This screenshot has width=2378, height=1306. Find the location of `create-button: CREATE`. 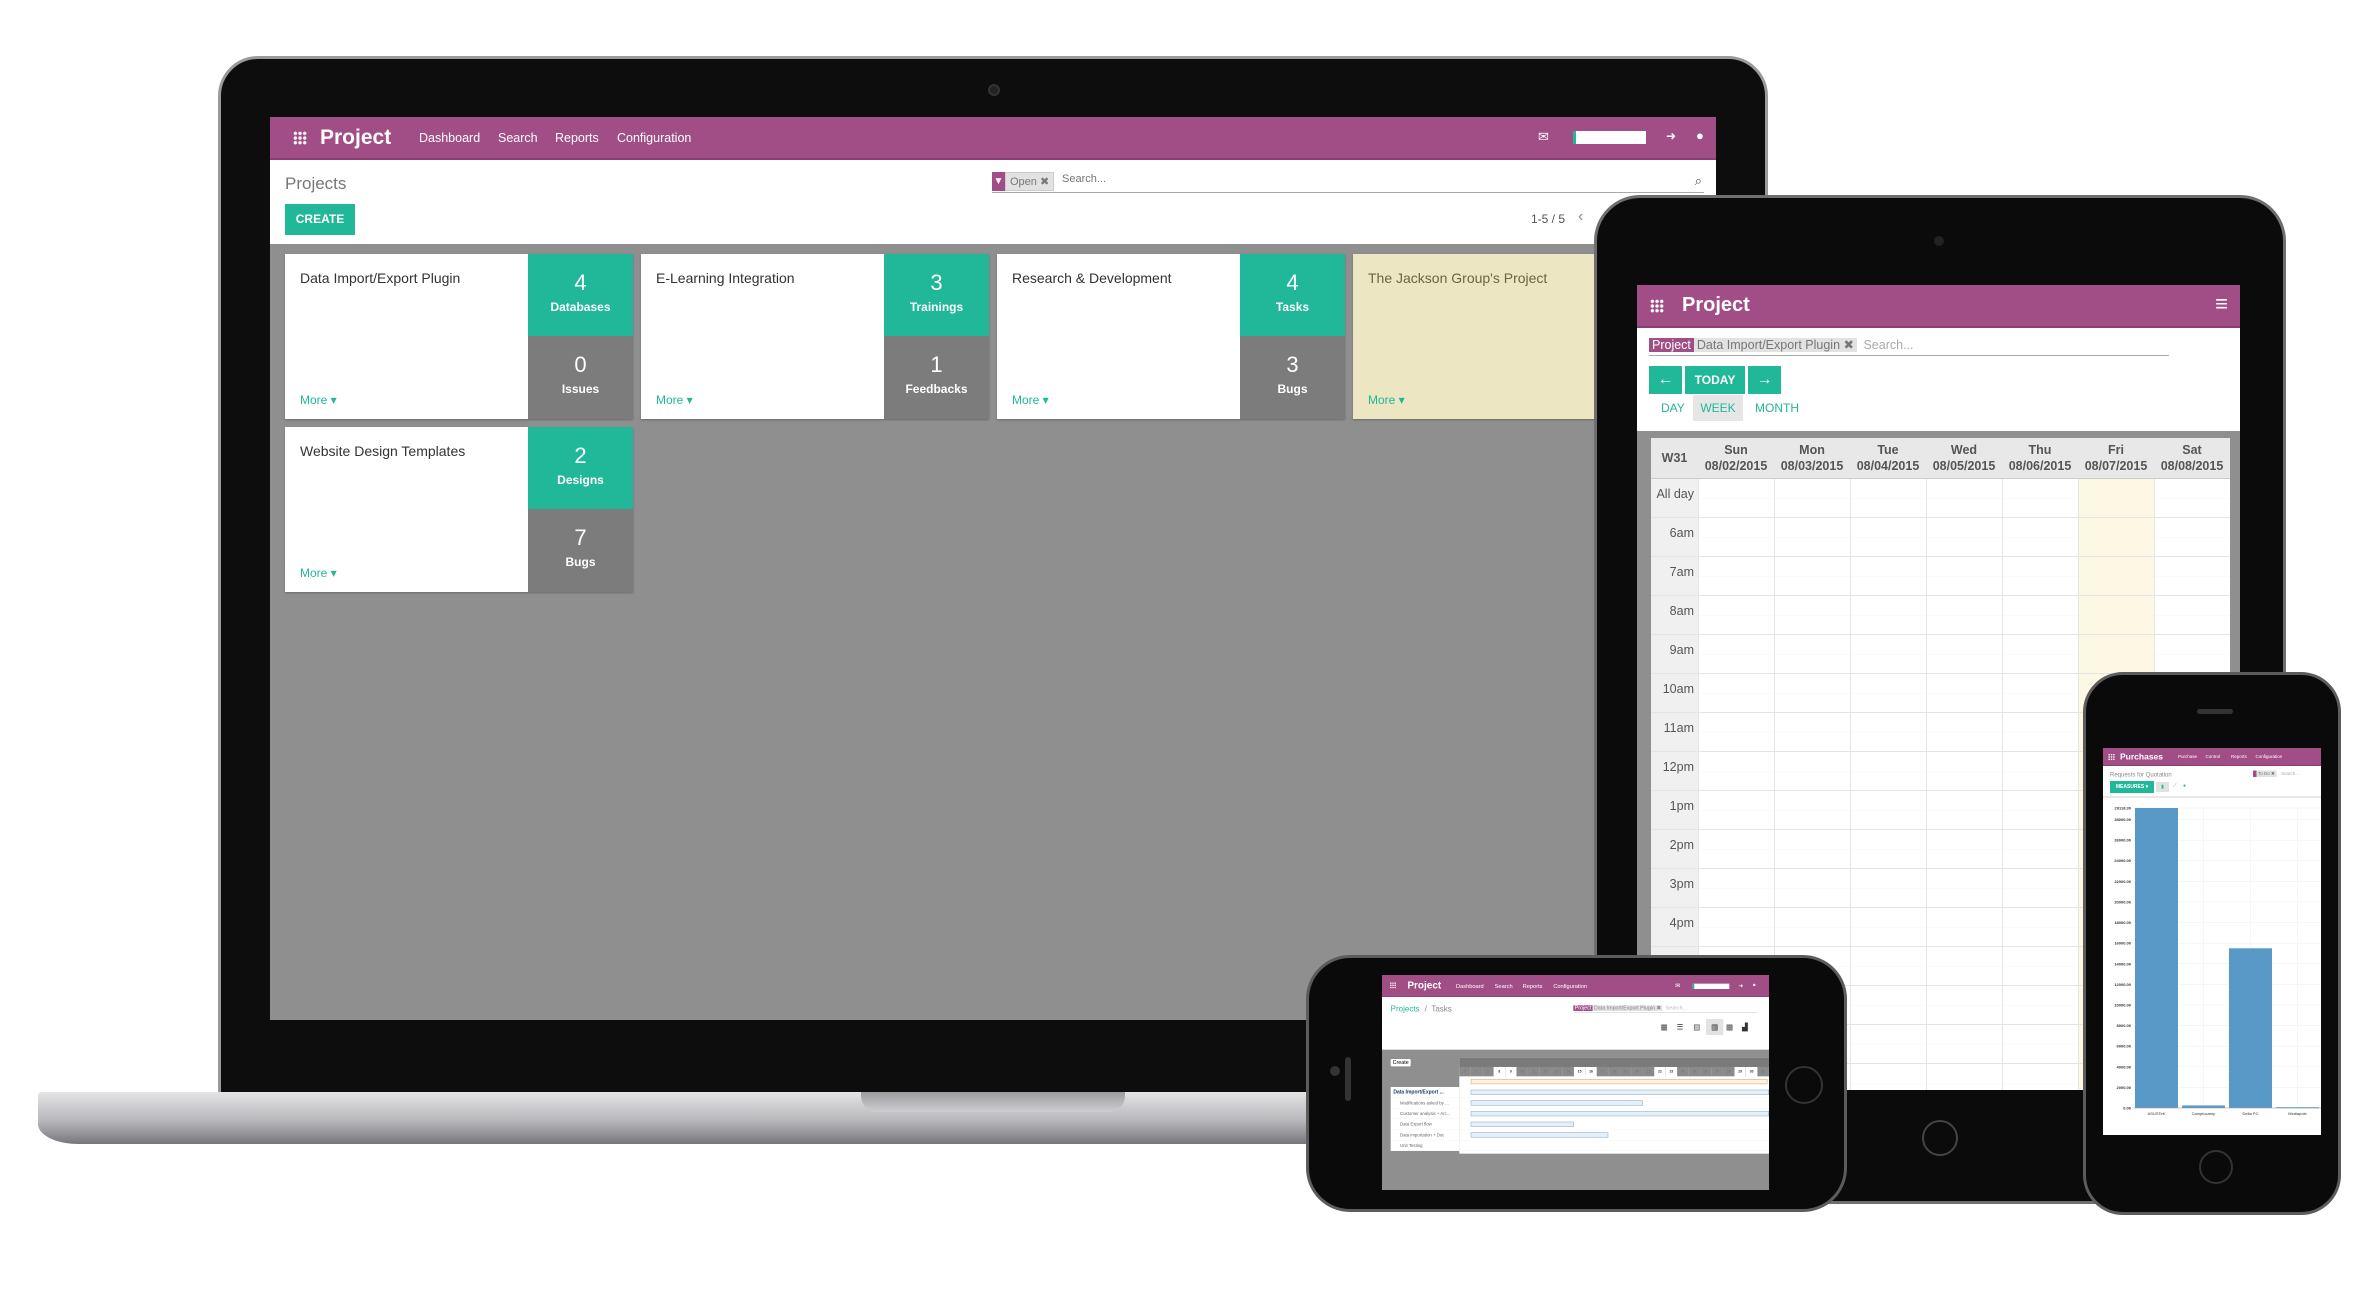

create-button: CREATE is located at coordinates (320, 219).